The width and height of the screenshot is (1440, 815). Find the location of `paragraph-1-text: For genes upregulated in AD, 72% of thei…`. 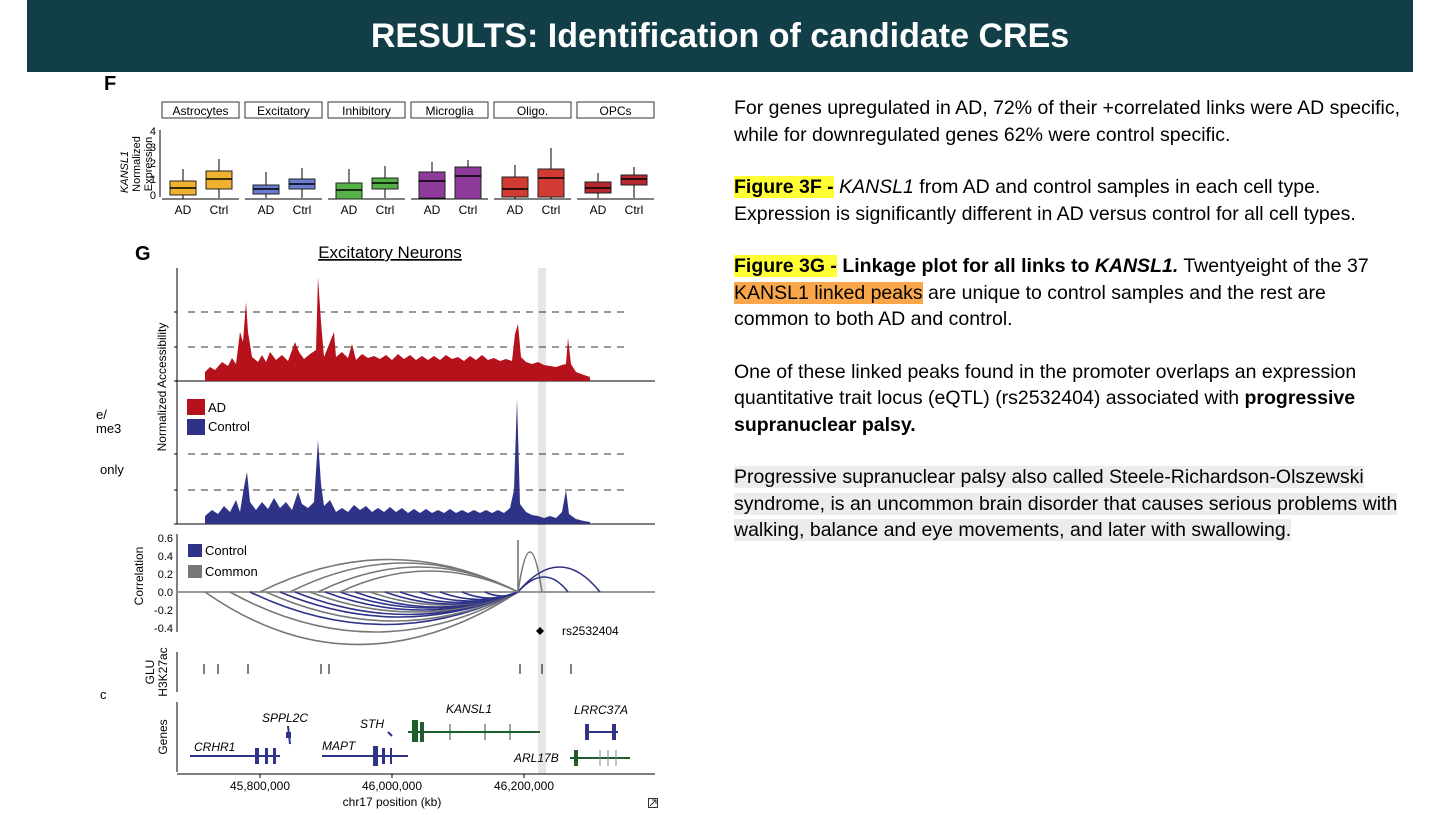

paragraph-1-text: For genes upregulated in AD, 72% of thei… is located at coordinates (1067, 121).